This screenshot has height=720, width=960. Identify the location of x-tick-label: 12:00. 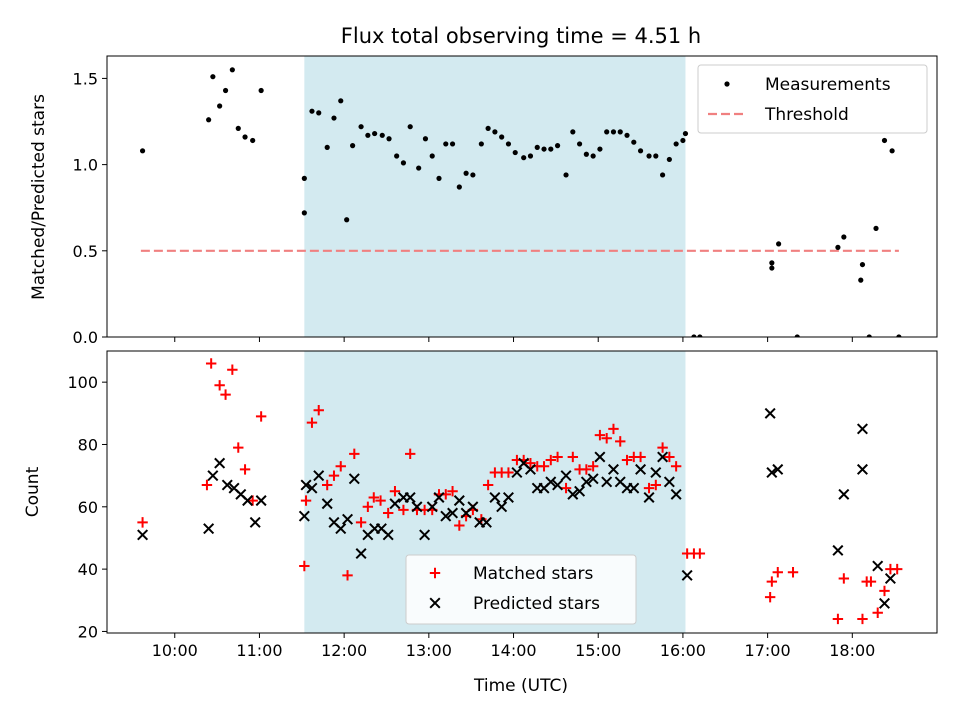
(344, 650).